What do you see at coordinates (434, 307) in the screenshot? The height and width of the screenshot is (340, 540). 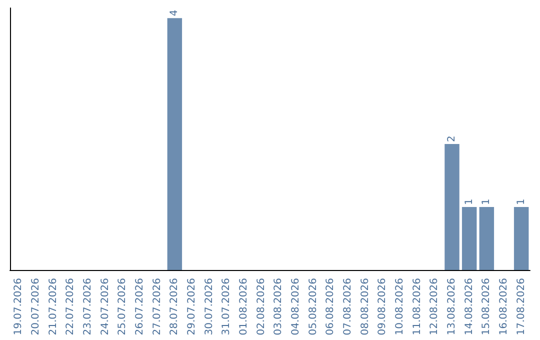 I see `x-tick-label: 12.08.2026` at bounding box center [434, 307].